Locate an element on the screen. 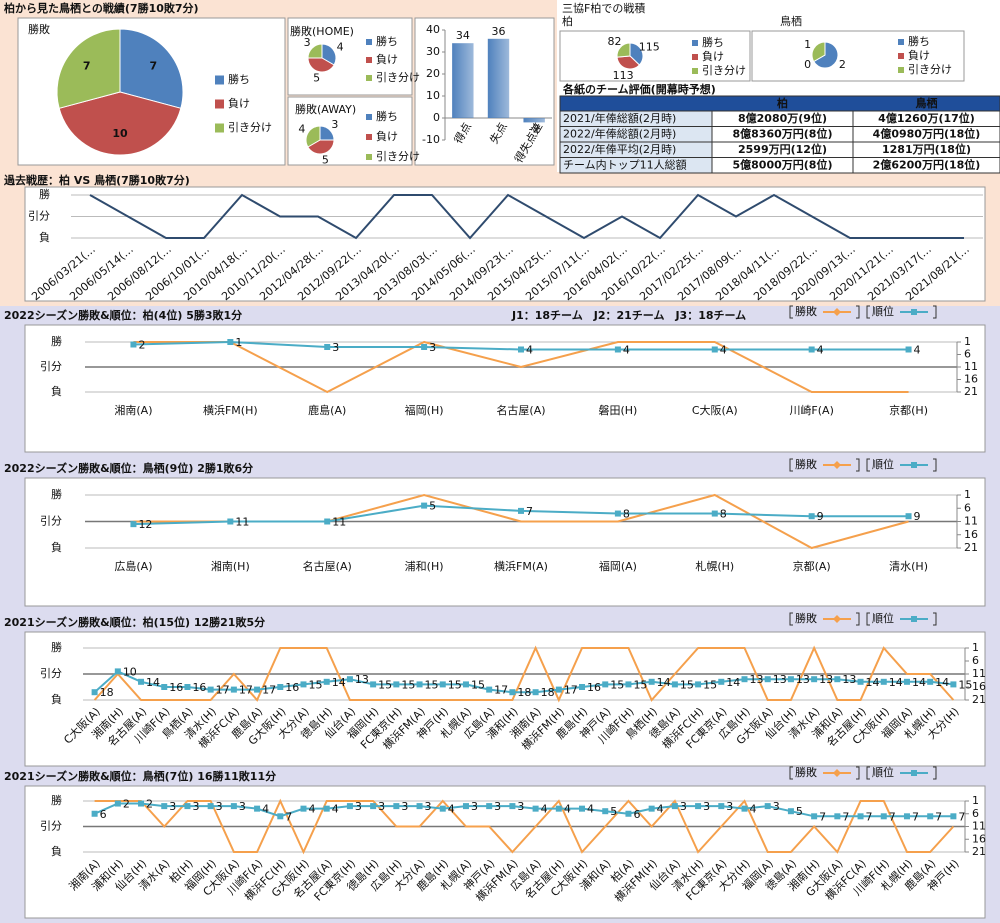 This screenshot has width=1000, height=923. data-label: 3 is located at coordinates (172, 806).